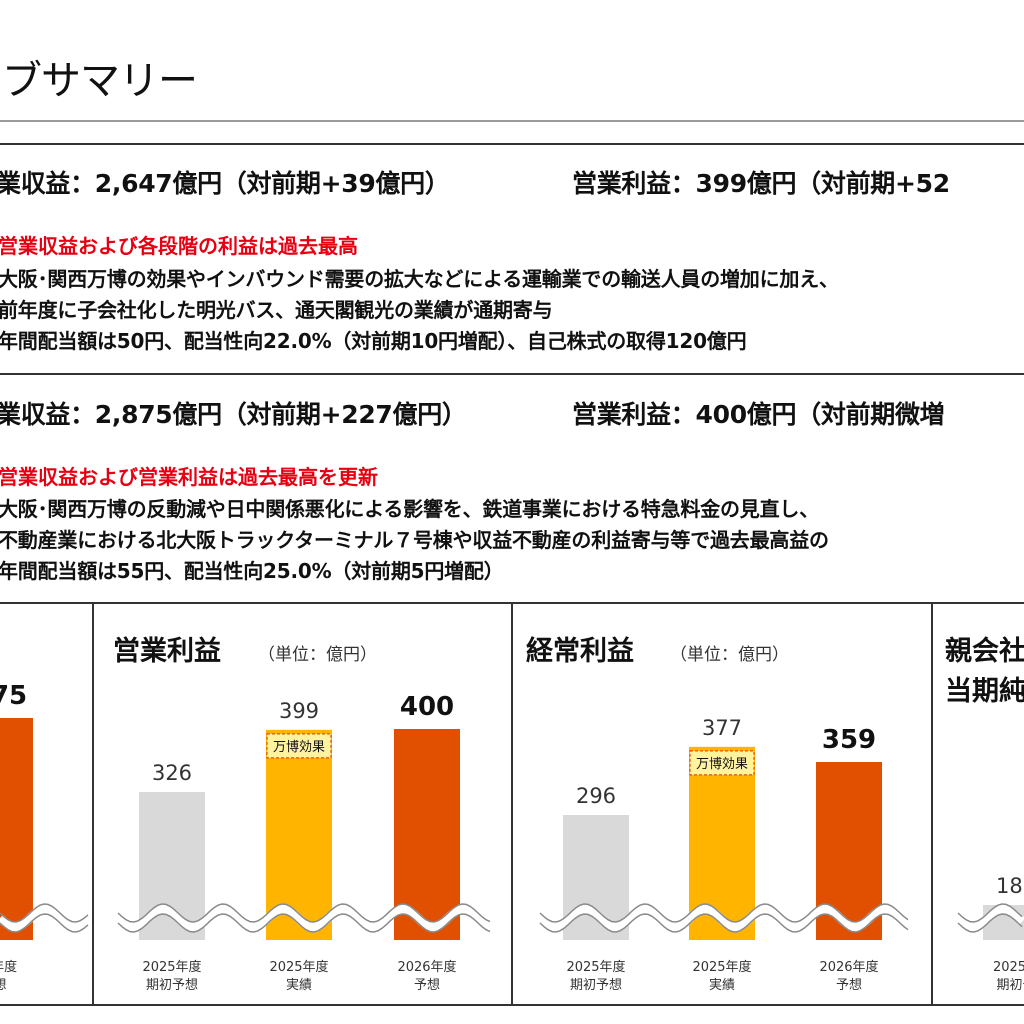 This screenshot has width=1024, height=1024. Describe the element at coordinates (172, 773) in the screenshot. I see `data-label: 326` at that location.